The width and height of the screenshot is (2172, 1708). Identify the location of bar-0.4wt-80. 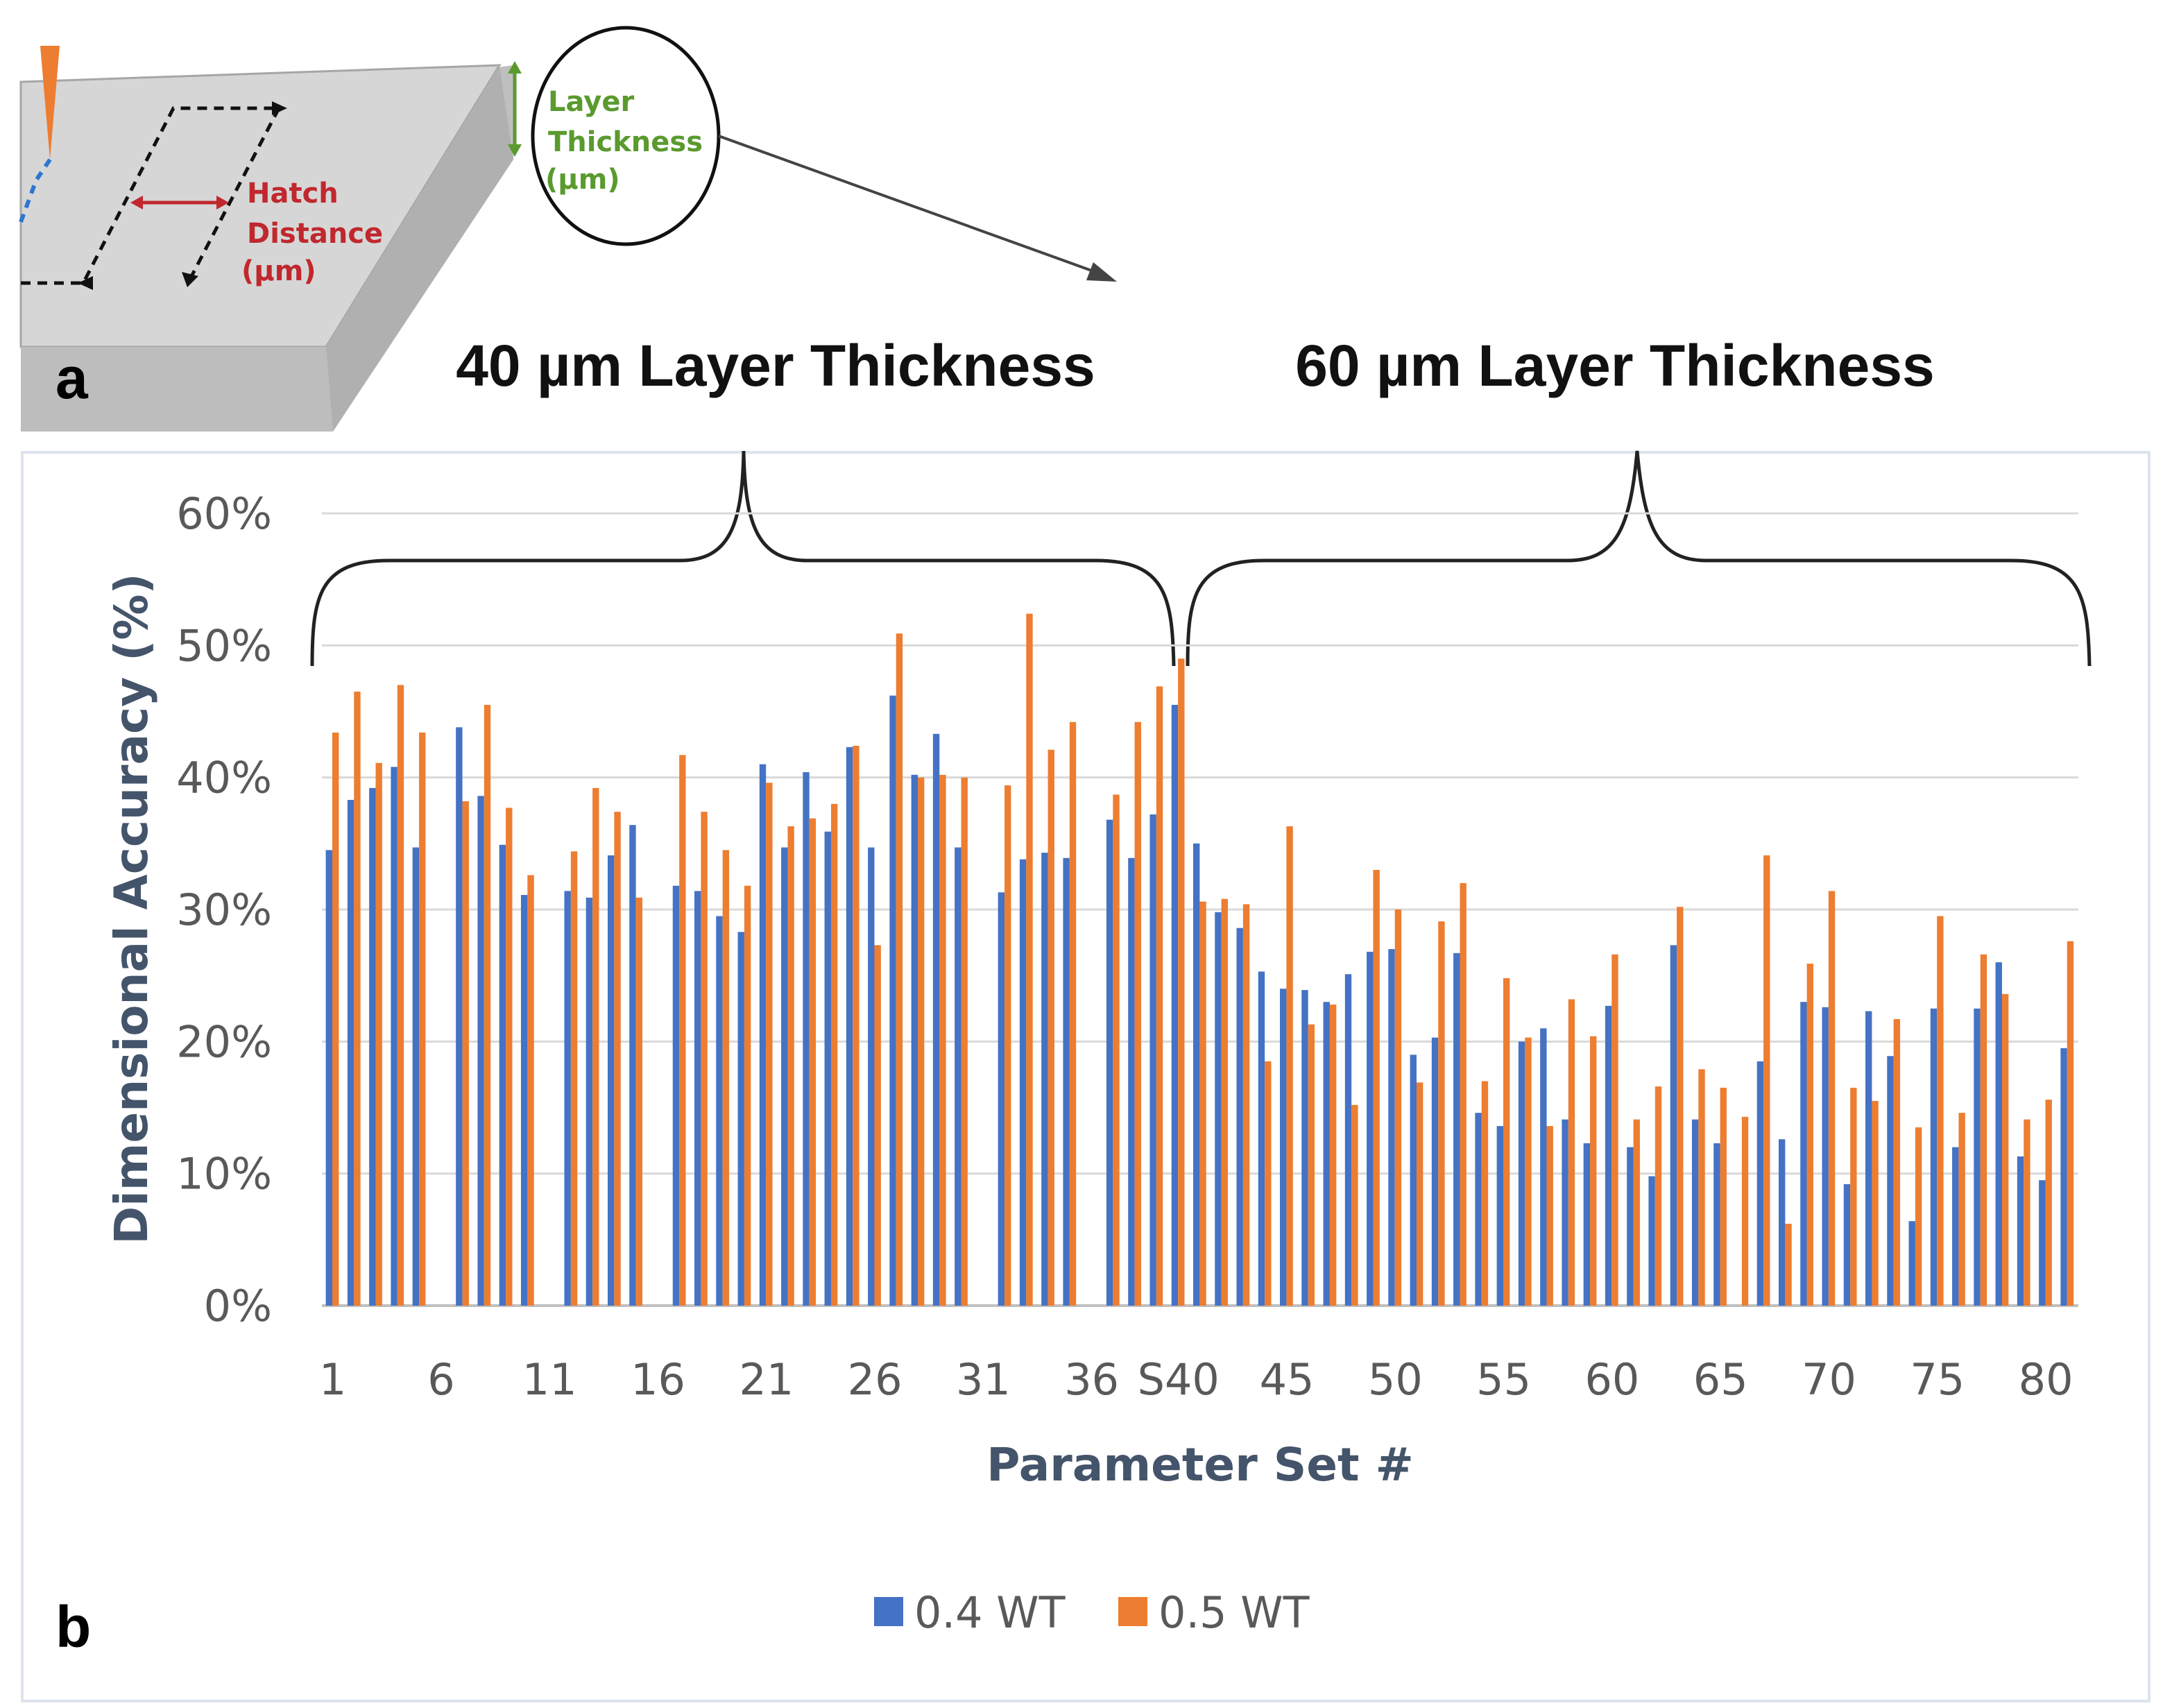
(2043, 1243).